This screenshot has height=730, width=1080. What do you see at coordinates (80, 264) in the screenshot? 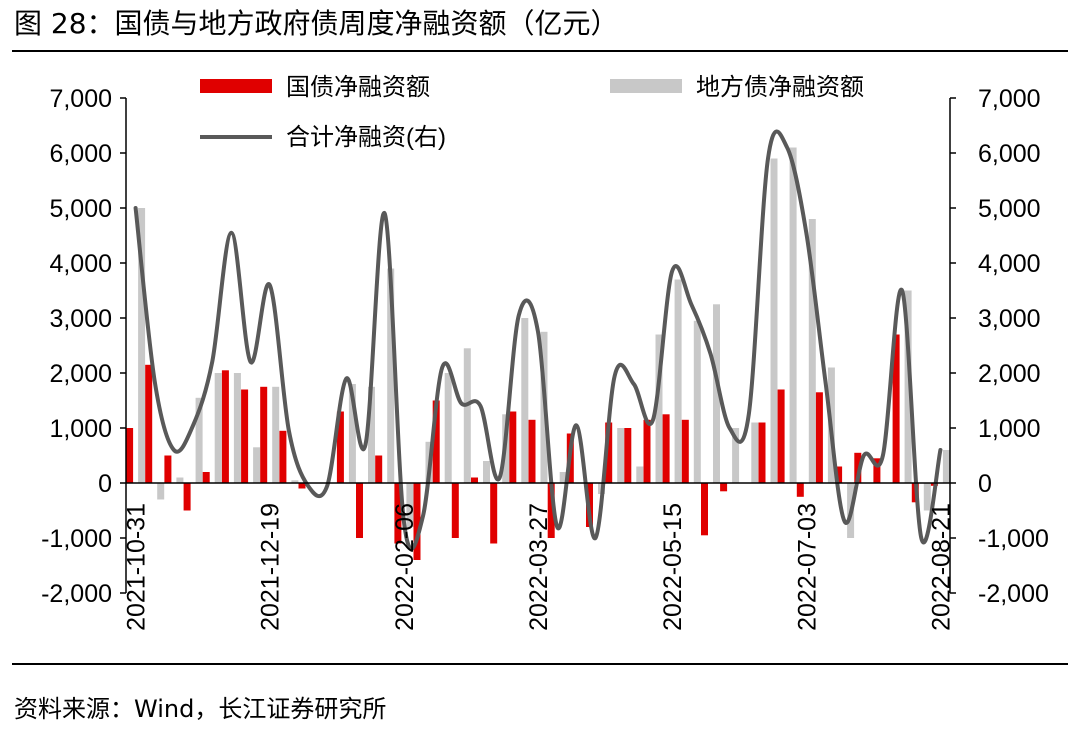
I see `y-tick-label-left: 4,000` at bounding box center [80, 264].